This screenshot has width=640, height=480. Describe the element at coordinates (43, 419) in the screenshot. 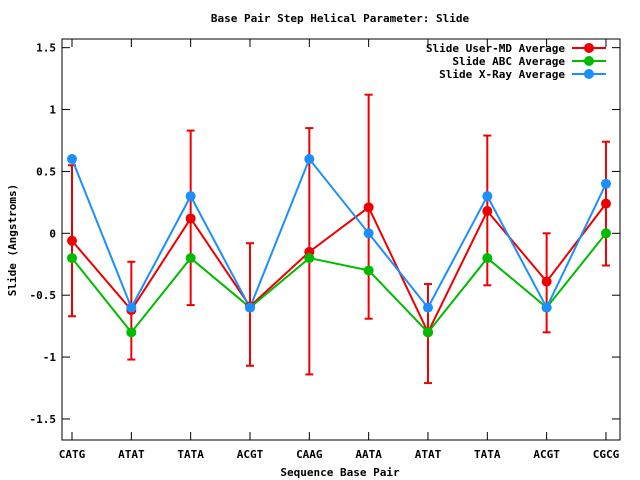

I see `y-tick-label: -1.5` at that location.